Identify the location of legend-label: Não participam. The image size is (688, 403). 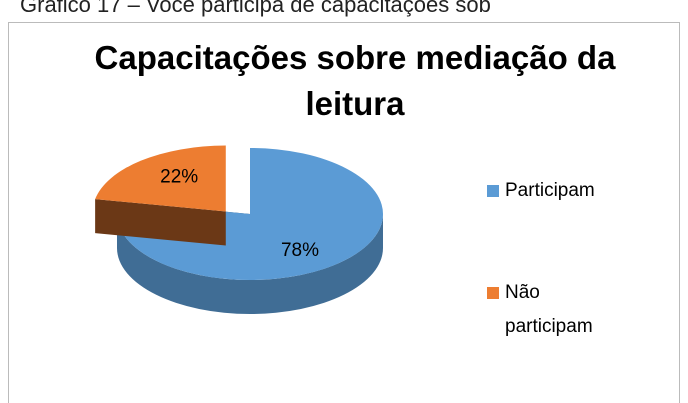
(549, 309).